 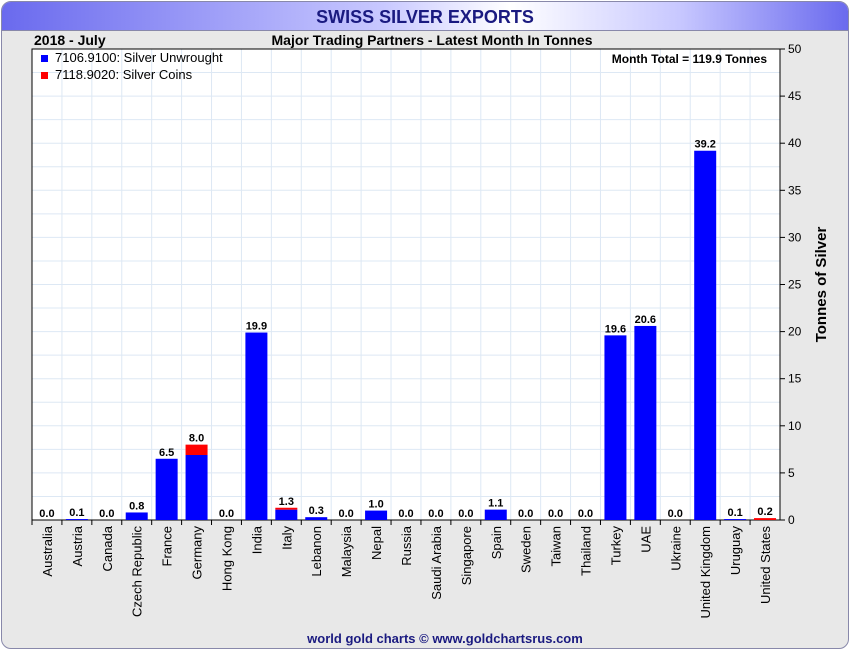 What do you see at coordinates (526, 549) in the screenshot?
I see `x-tick-label: Sweden` at bounding box center [526, 549].